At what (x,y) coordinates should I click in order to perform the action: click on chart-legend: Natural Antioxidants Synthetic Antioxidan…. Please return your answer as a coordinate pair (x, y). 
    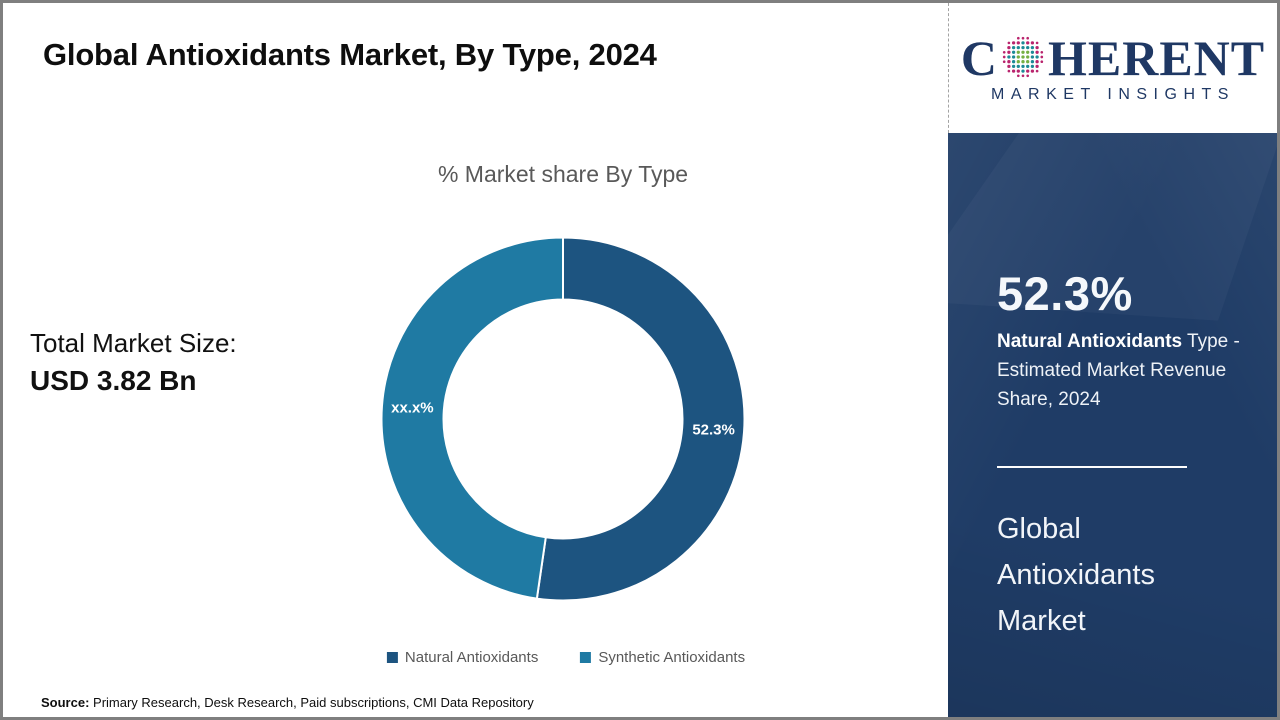
    Looking at the image, I should click on (565, 657).